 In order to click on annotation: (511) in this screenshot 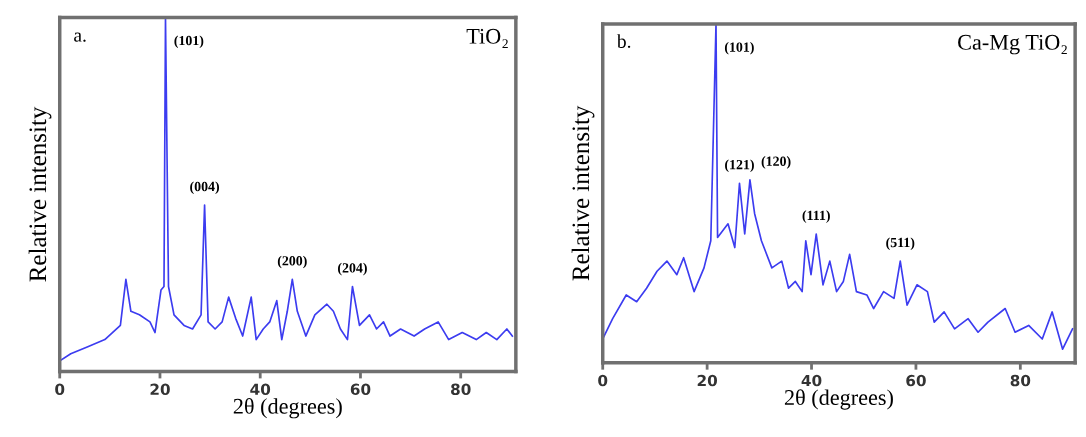, I will do `click(900, 243)`.